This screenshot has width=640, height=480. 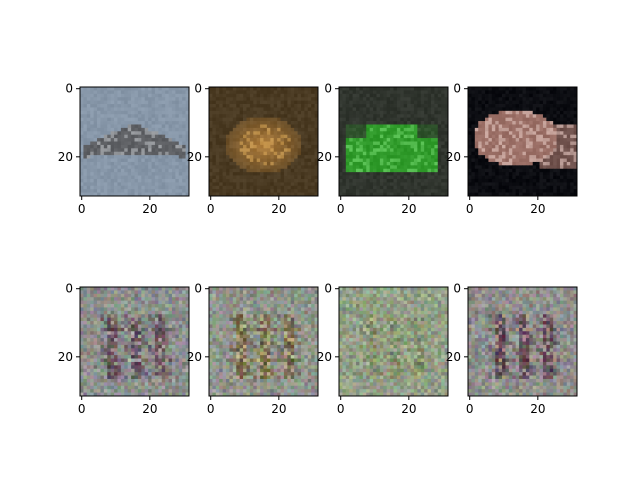 I want to click on image-panel-generated-patterns-2: 0 0 20 20, so click(x=253, y=349).